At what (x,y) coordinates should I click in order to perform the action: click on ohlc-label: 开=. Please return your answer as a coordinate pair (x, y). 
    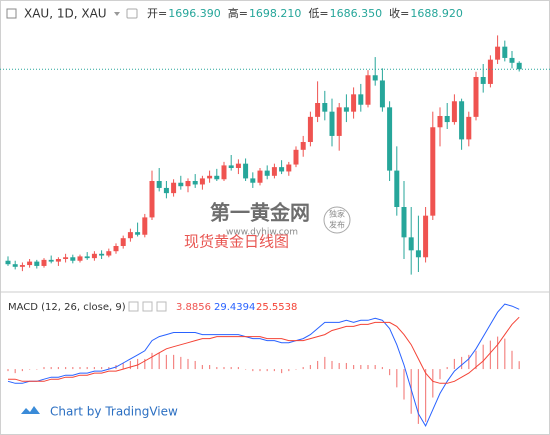
    Looking at the image, I should click on (157, 13).